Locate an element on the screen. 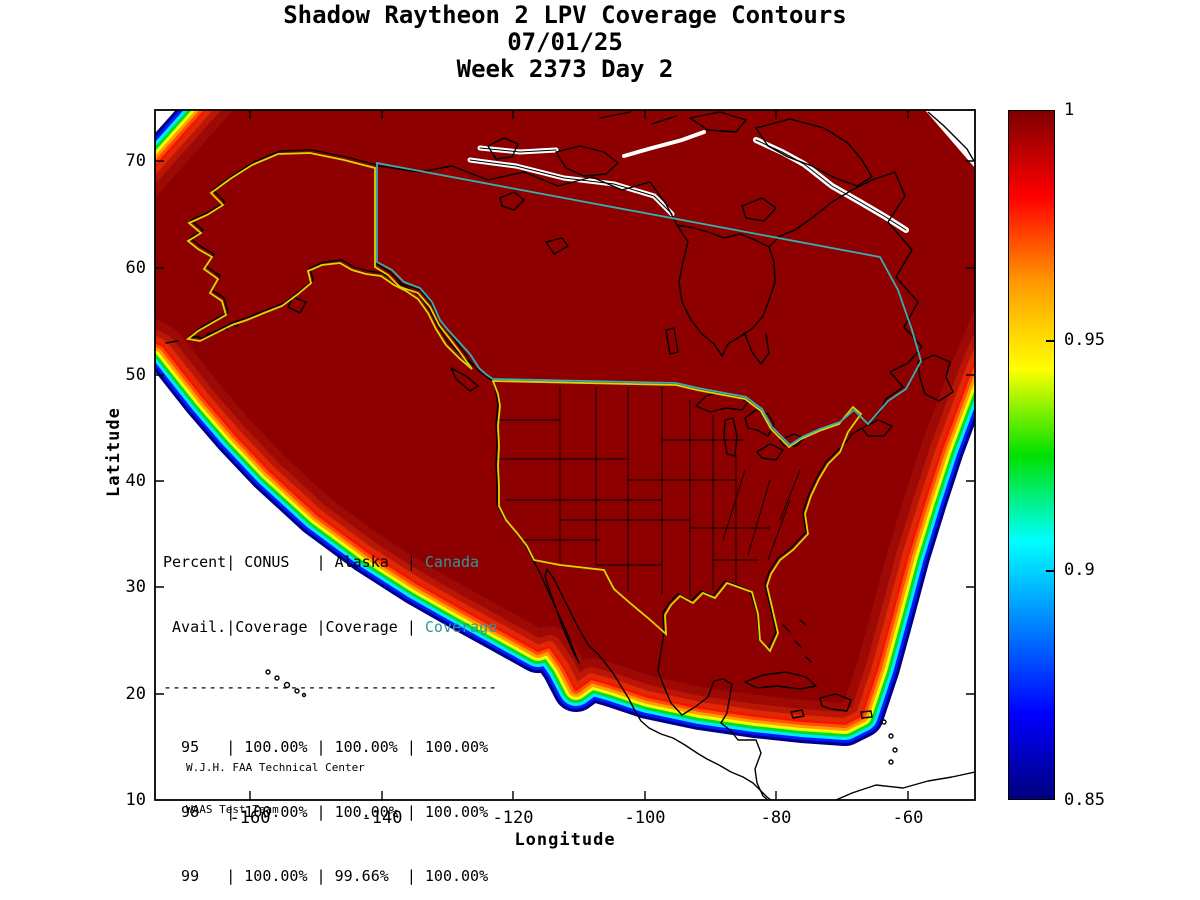 Image resolution: width=1200 pixels, height=900 pixels. y-tick-label: 40 is located at coordinates (135, 481).